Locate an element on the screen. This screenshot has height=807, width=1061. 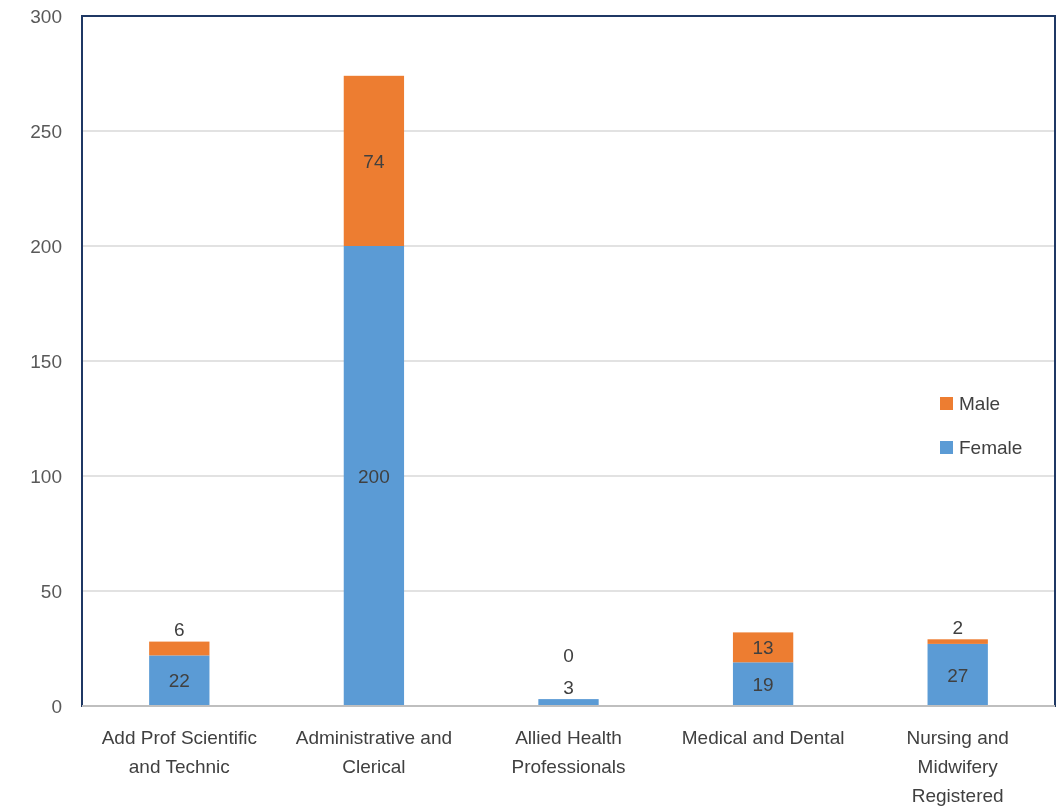
y-tick-label: 50 is located at coordinates (51, 591).